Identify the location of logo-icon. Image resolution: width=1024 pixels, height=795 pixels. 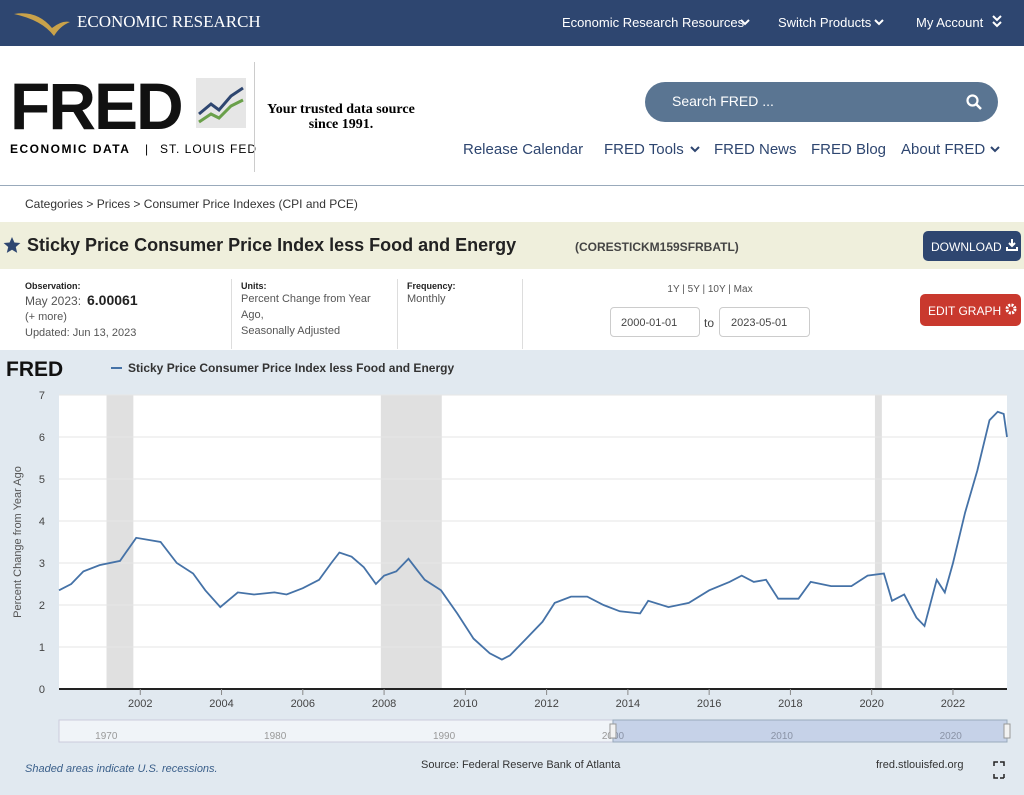
(221, 103).